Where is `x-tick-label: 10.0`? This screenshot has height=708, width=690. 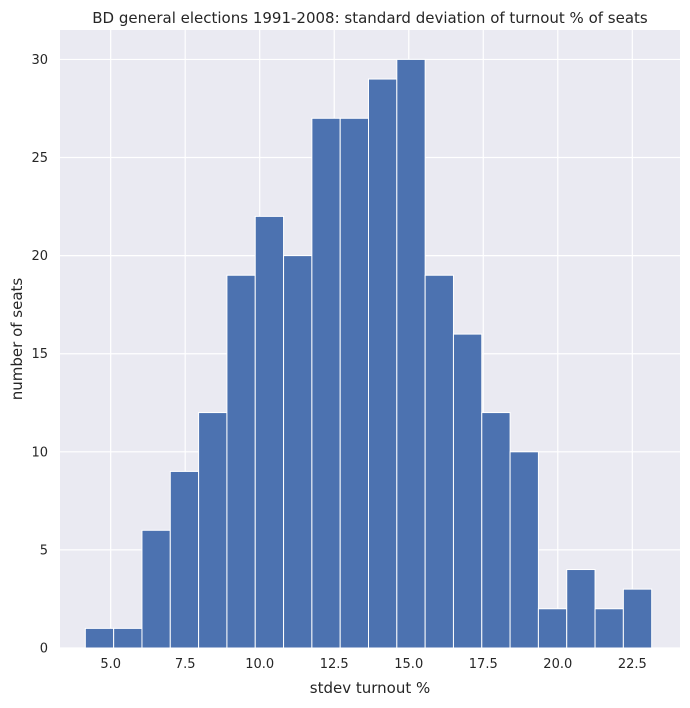 x-tick-label: 10.0 is located at coordinates (259, 664).